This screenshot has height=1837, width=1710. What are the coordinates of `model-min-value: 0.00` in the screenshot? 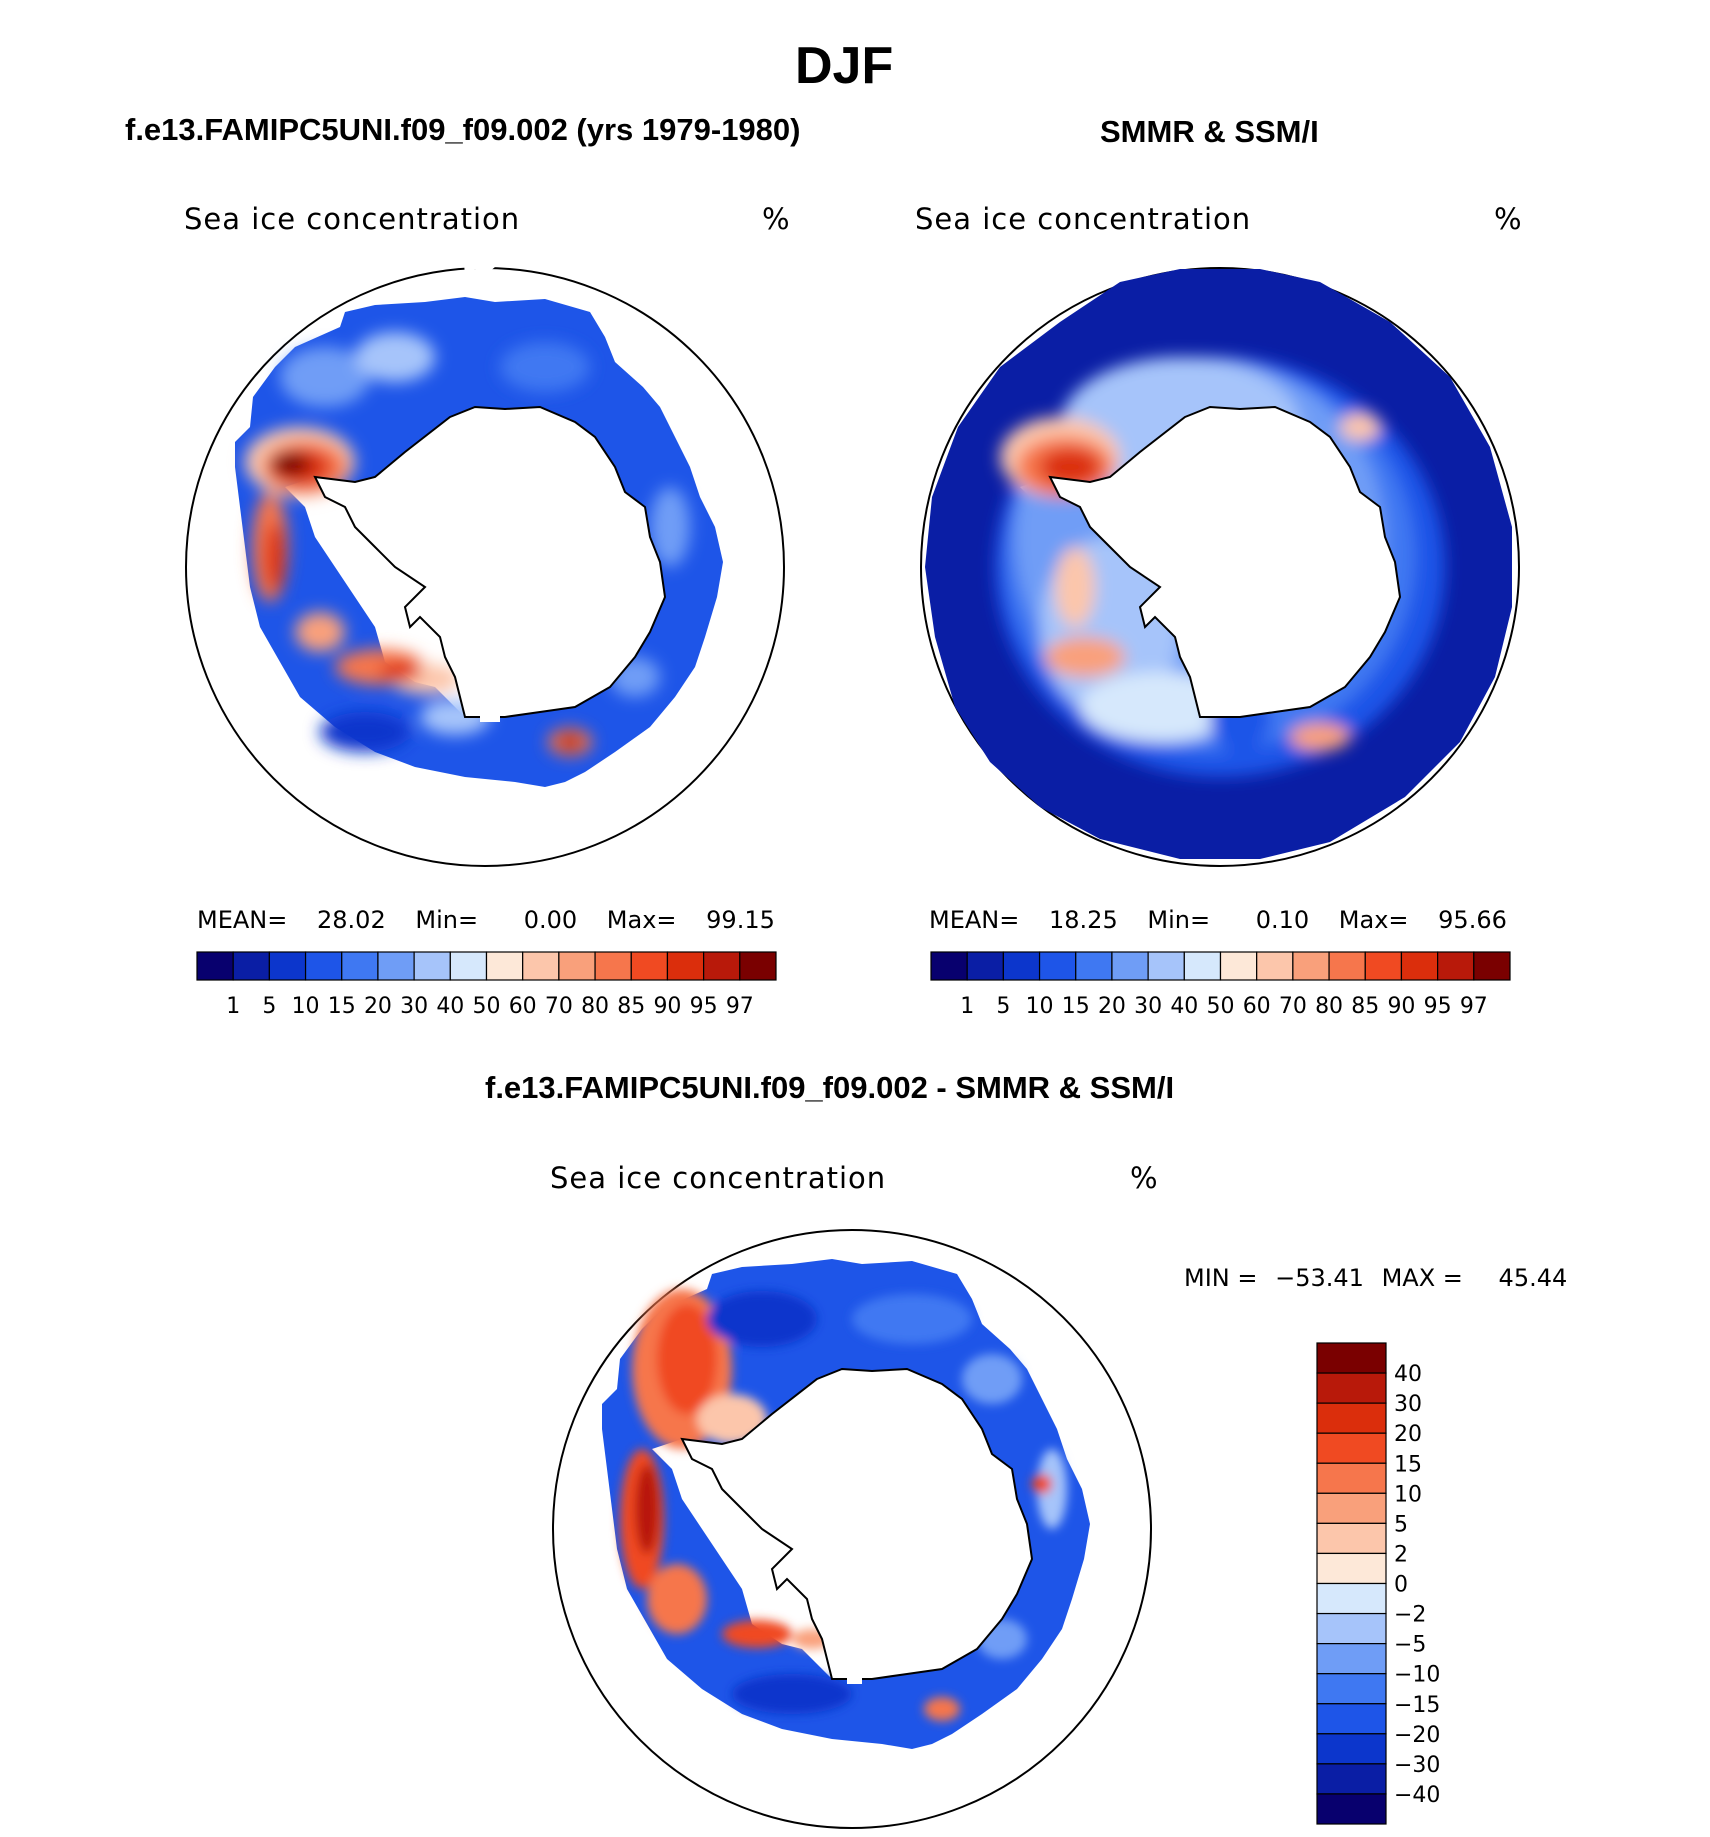 It's located at (550, 920).